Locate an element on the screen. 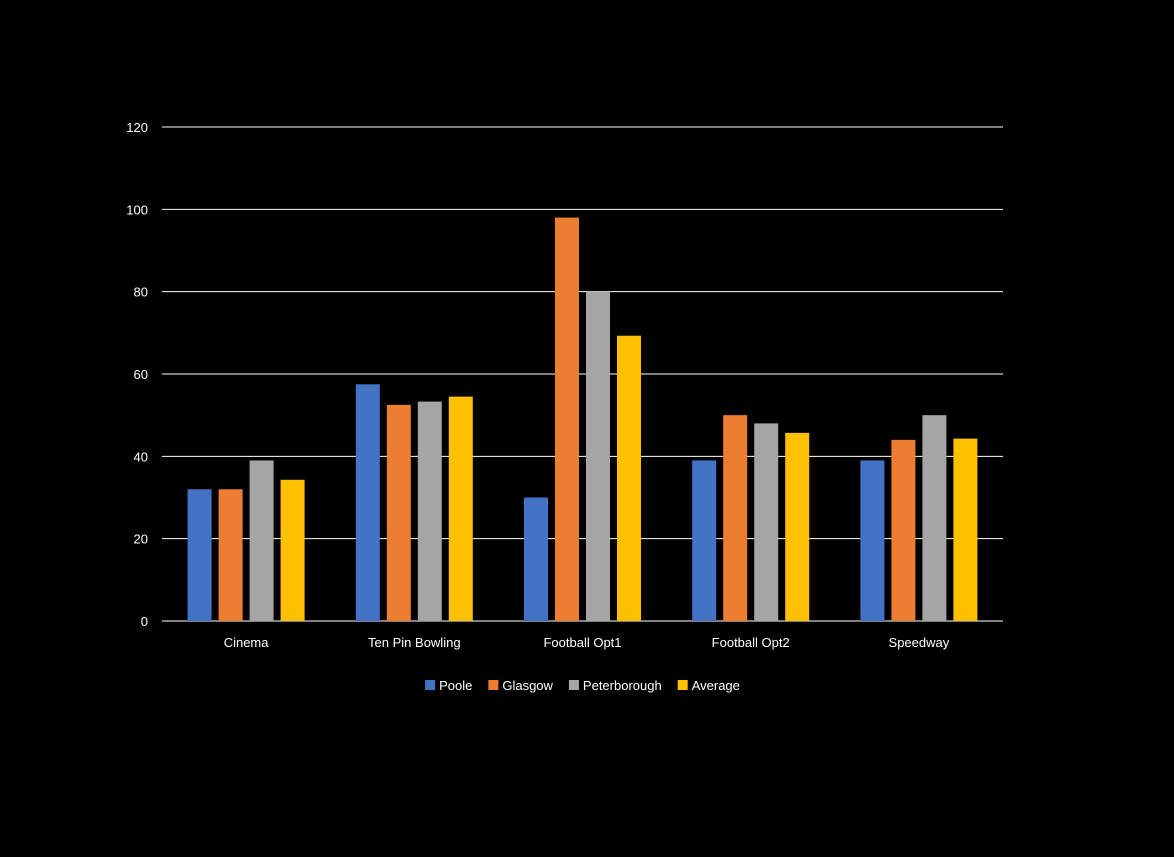  bar-poole-cinema is located at coordinates (199, 555).